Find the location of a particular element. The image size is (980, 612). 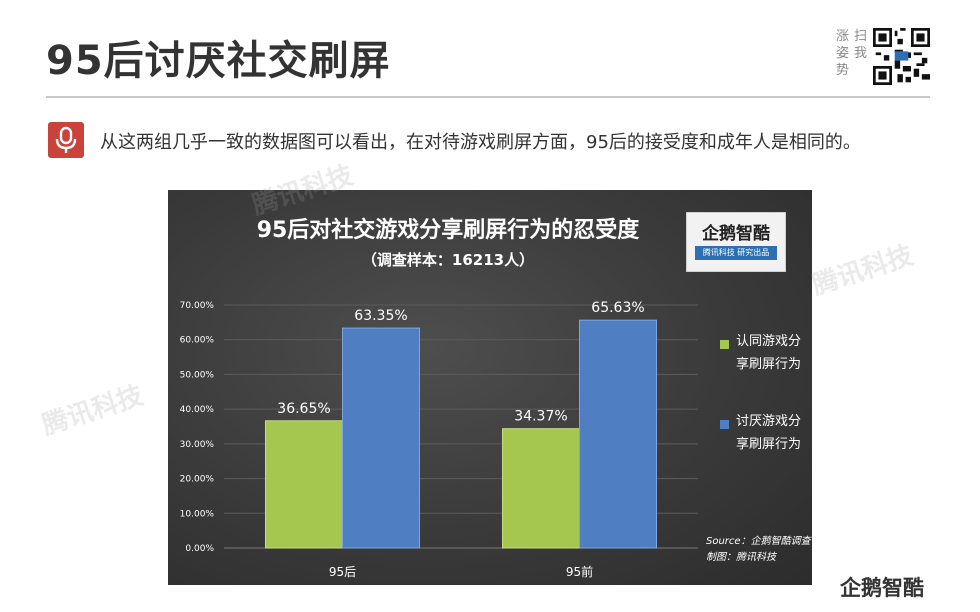

legend-label-dislike: 讨厌游戏分享刷屏行为 is located at coordinates (769, 433).